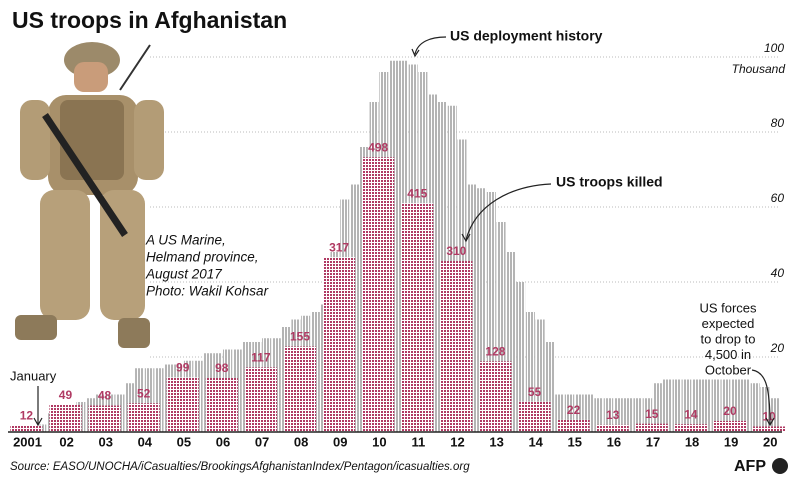 The width and height of the screenshot is (800, 480). I want to click on caption-line: August 2017, so click(183, 274).